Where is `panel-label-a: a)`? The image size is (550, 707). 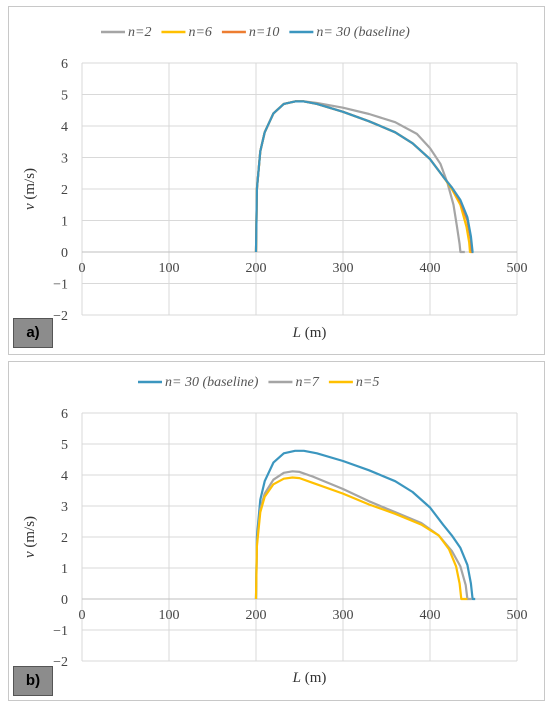 panel-label-a: a) is located at coordinates (33, 333).